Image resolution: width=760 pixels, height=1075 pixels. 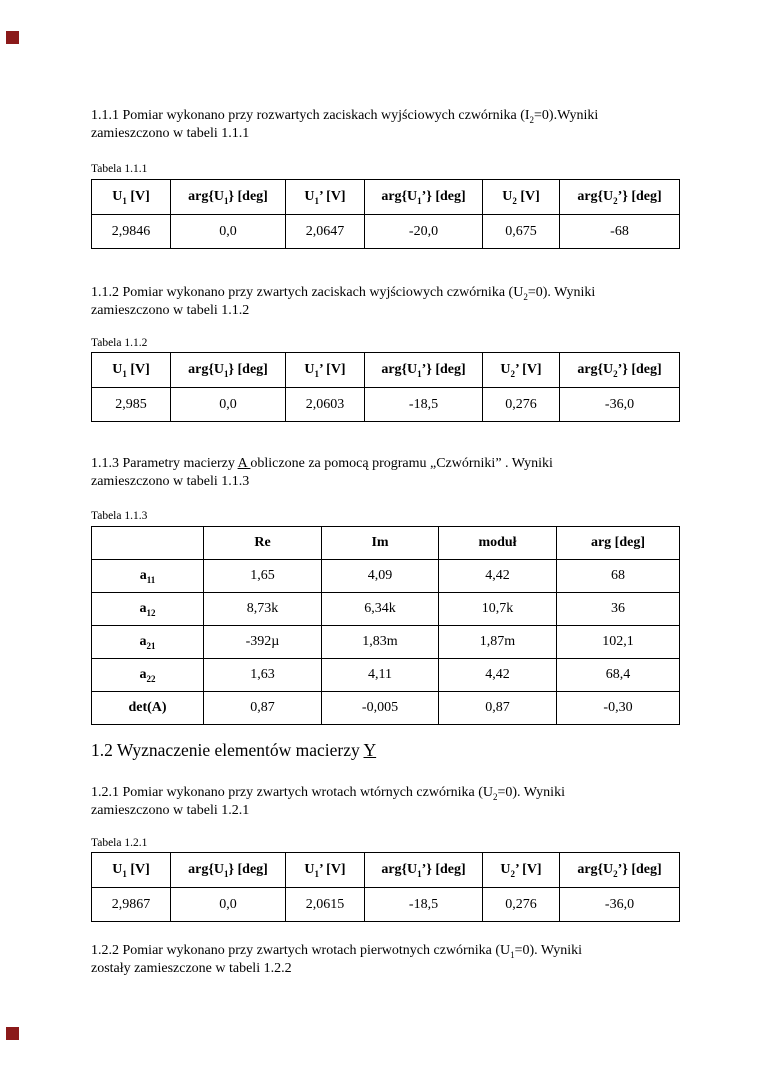 What do you see at coordinates (147, 642) in the screenshot?
I see `row-header-a21: a21` at bounding box center [147, 642].